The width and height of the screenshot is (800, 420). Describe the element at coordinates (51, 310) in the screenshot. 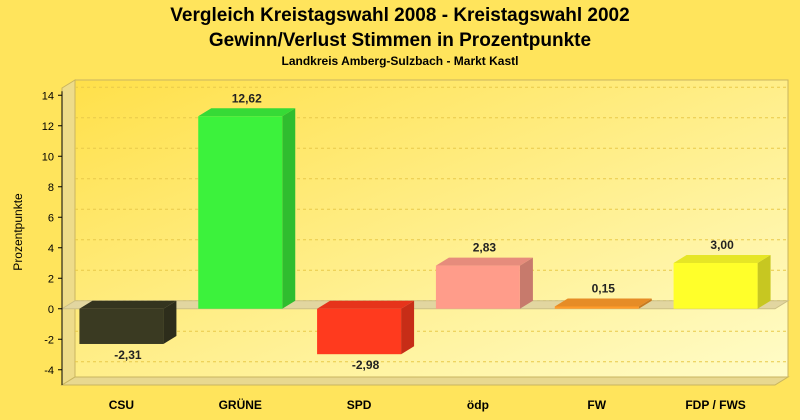

I see `y-tick-label: 0` at that location.